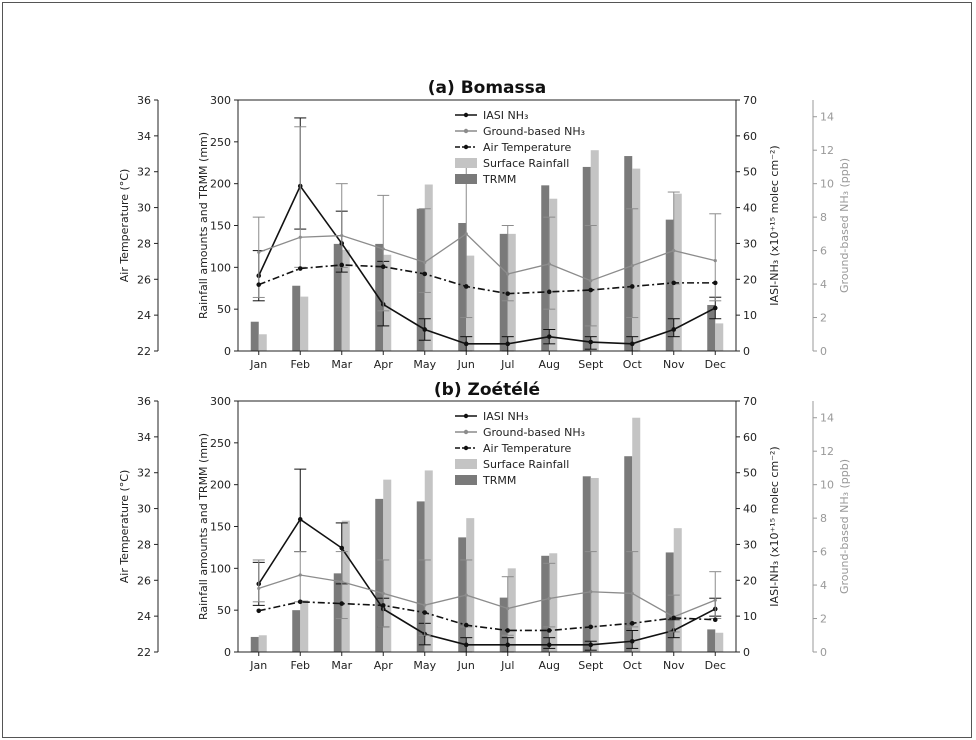  What do you see at coordinates (424, 665) in the screenshot?
I see `x-tick-label: May` at bounding box center [424, 665].